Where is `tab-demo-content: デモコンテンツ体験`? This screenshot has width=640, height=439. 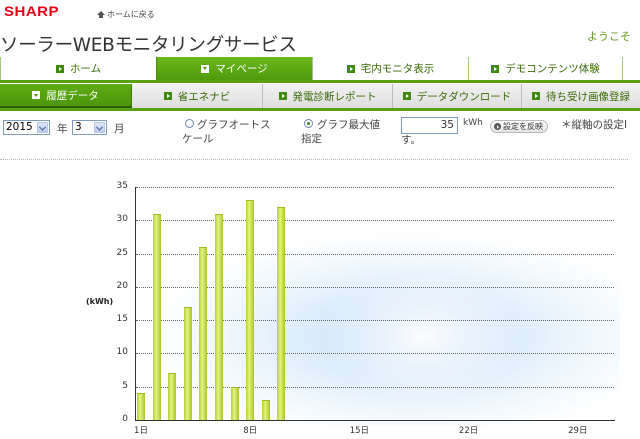
tab-demo-content: デモコンテンツ体験 is located at coordinates (545, 68).